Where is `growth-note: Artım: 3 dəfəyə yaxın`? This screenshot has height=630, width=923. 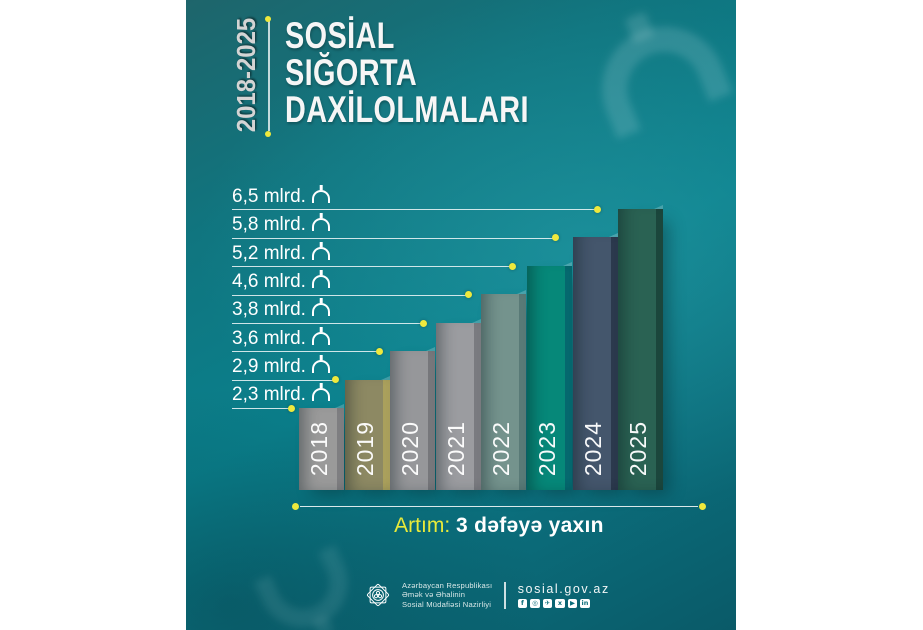 growth-note: Artım: 3 dəfəyə yaxın is located at coordinates (499, 526).